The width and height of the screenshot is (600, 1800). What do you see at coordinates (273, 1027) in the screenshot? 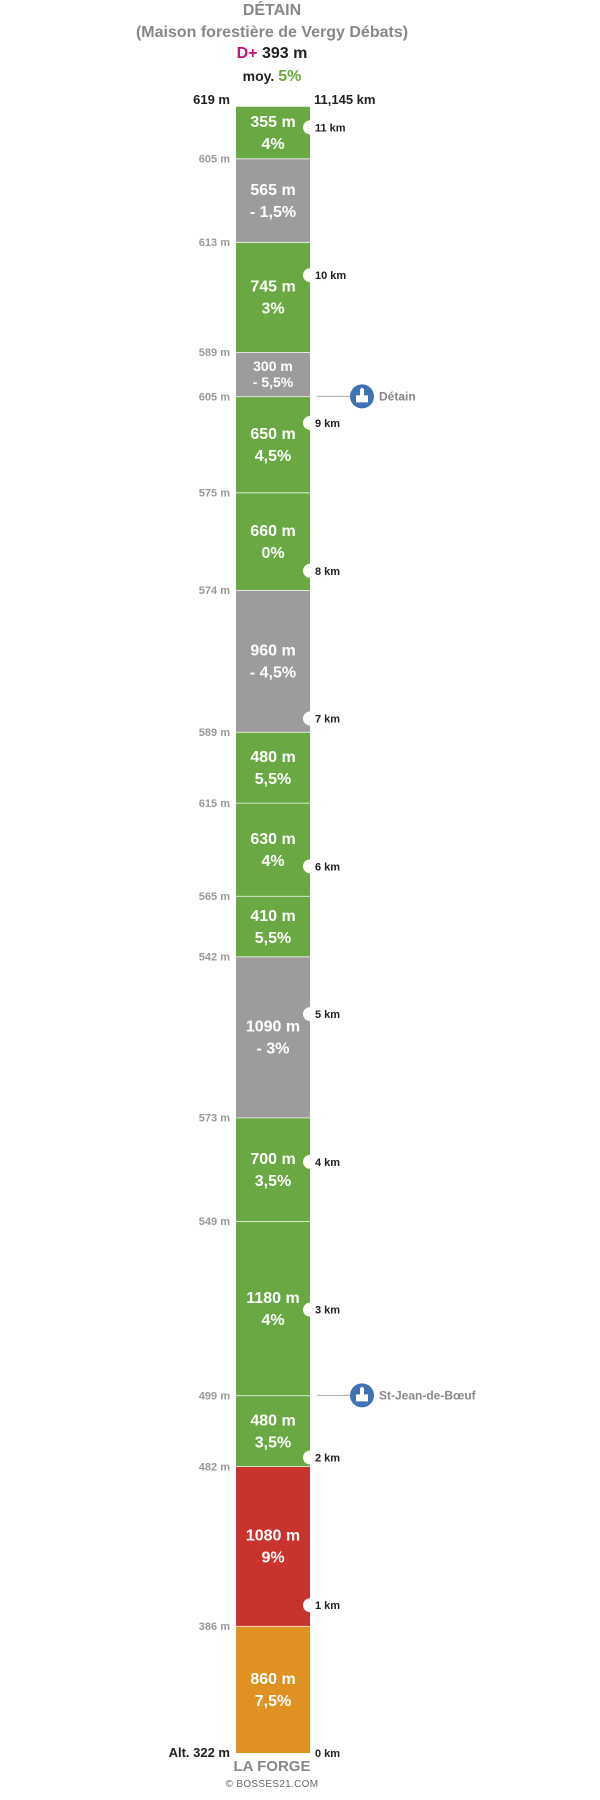
I see `segment-length-label: 1090 m` at bounding box center [273, 1027].